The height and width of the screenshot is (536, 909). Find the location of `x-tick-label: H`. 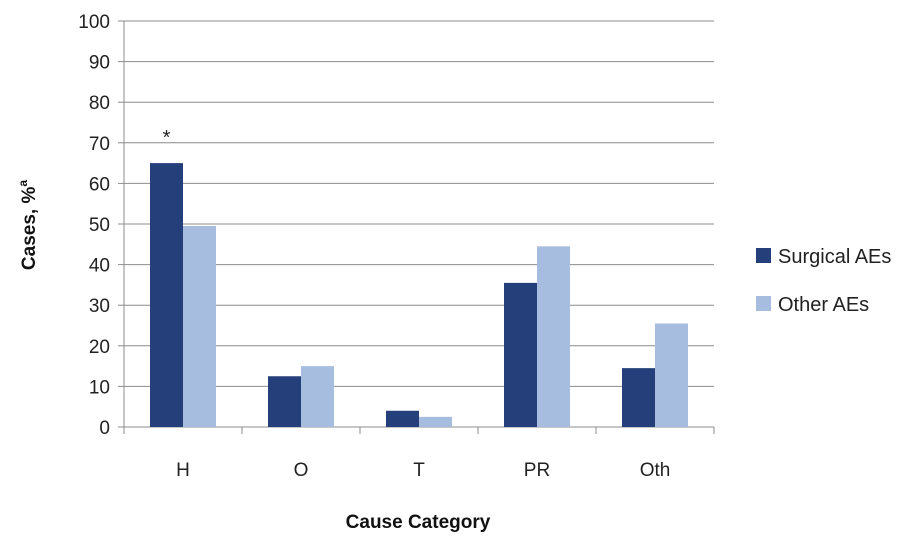

x-tick-label: H is located at coordinates (183, 470).